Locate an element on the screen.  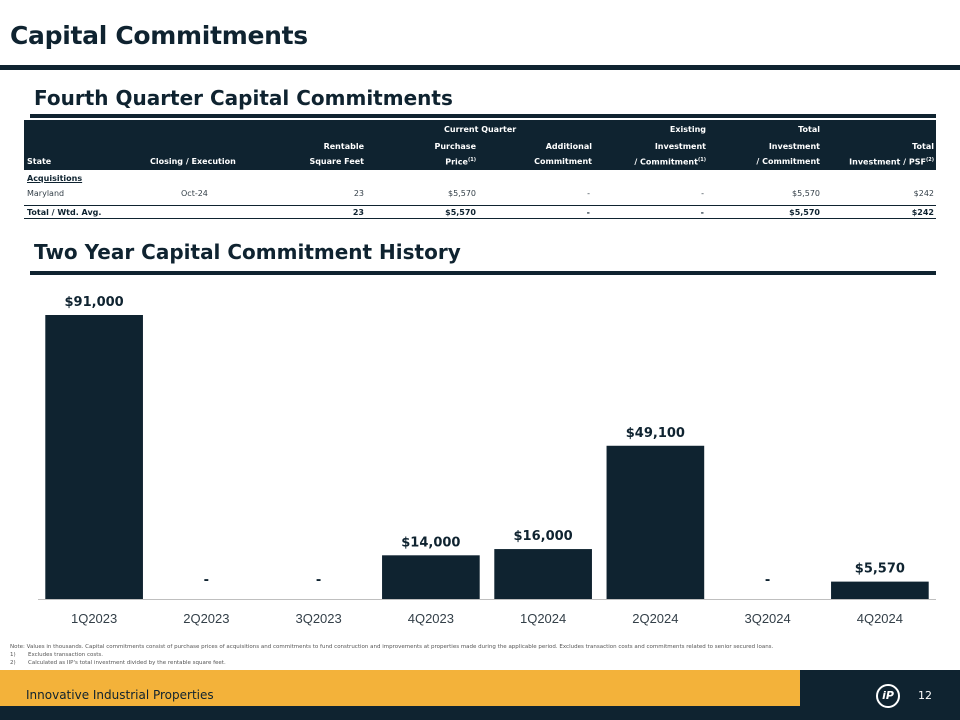
col-purchase-line2: Price(1) is located at coordinates (460, 162).